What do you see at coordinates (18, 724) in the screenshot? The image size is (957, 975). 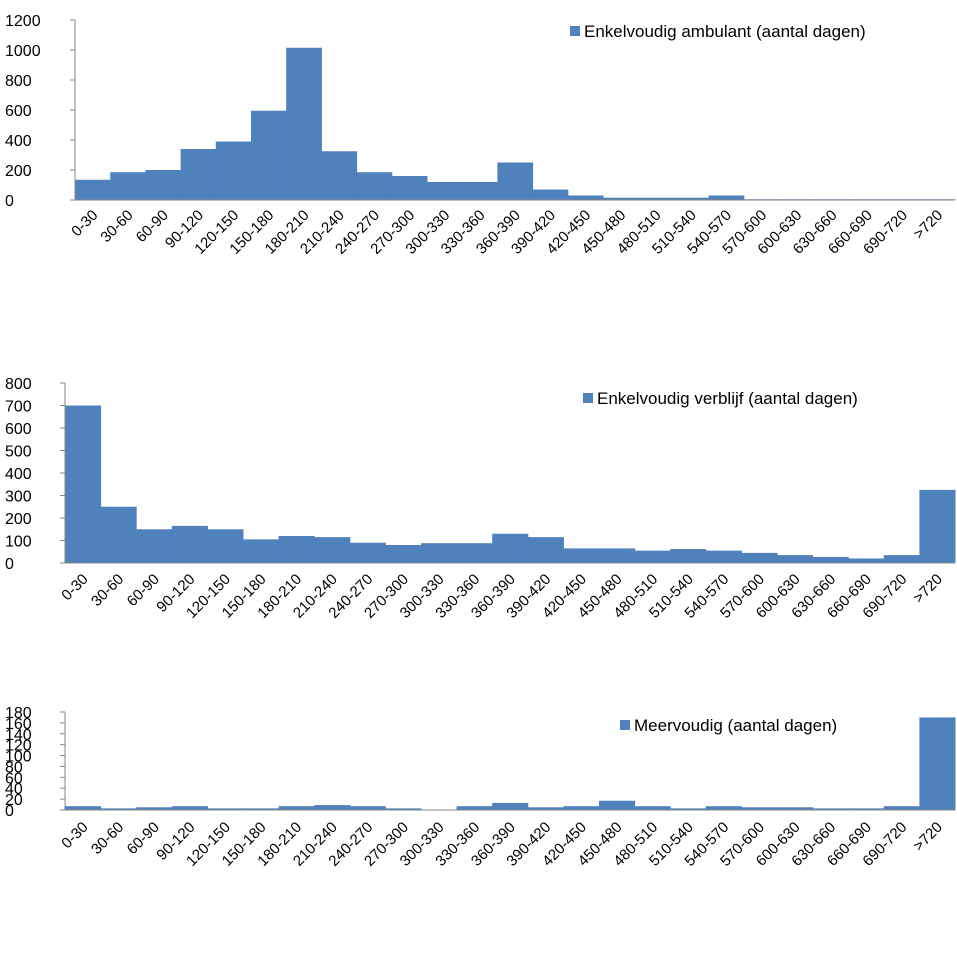 I see `y-tick-label: 160` at bounding box center [18, 724].